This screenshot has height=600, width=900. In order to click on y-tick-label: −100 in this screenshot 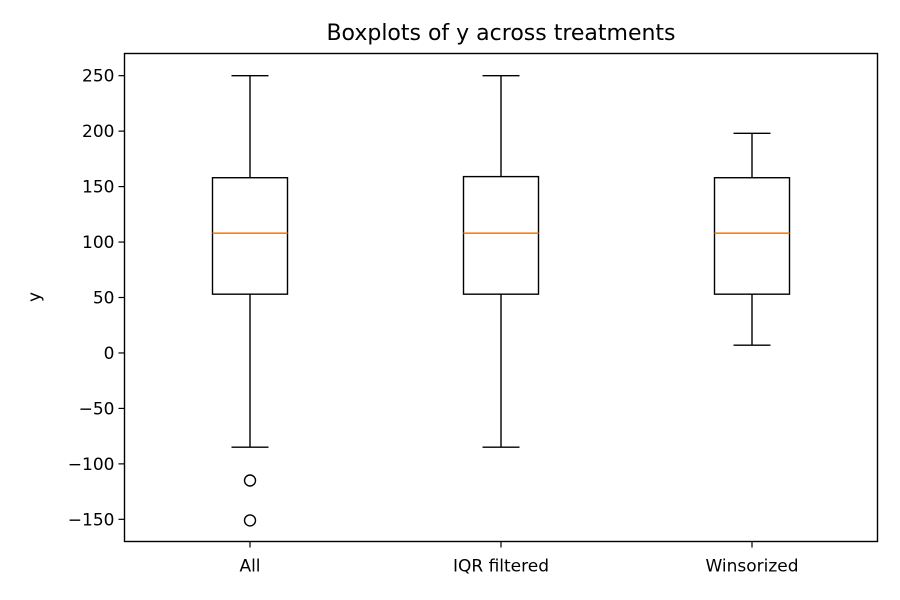, I will do `click(91, 465)`.